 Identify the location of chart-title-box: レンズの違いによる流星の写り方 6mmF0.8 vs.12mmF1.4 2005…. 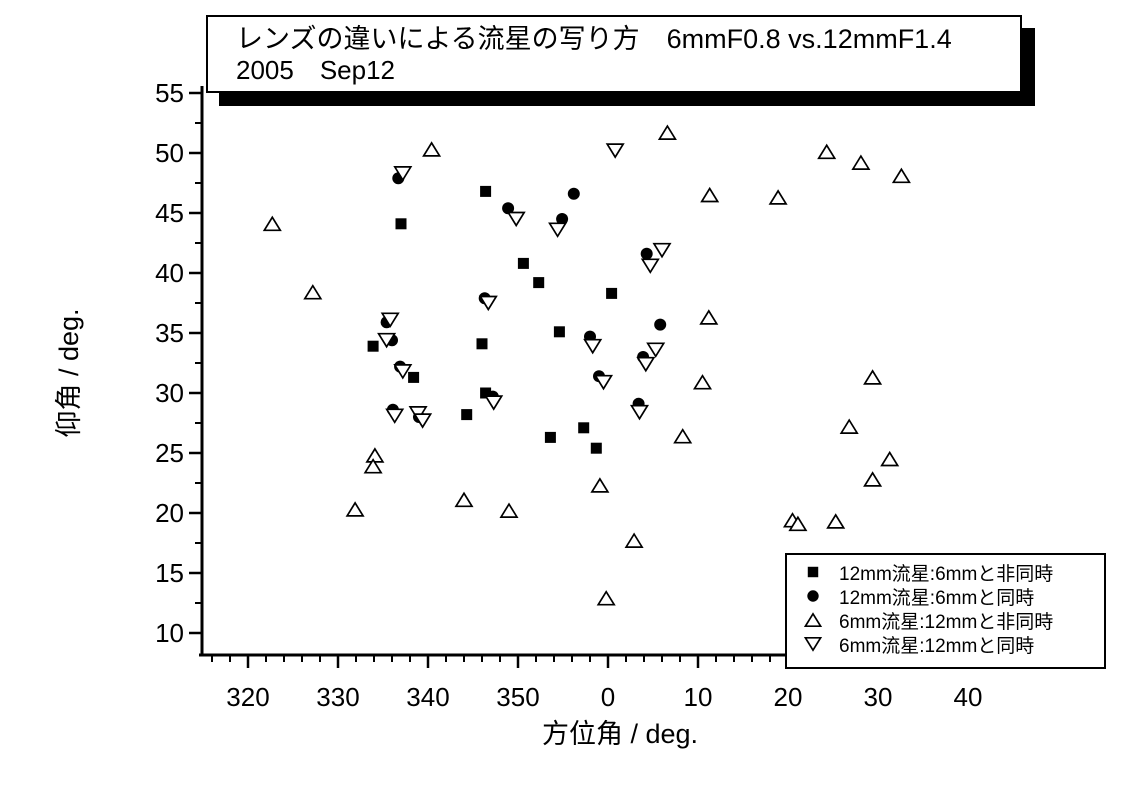
(614, 54).